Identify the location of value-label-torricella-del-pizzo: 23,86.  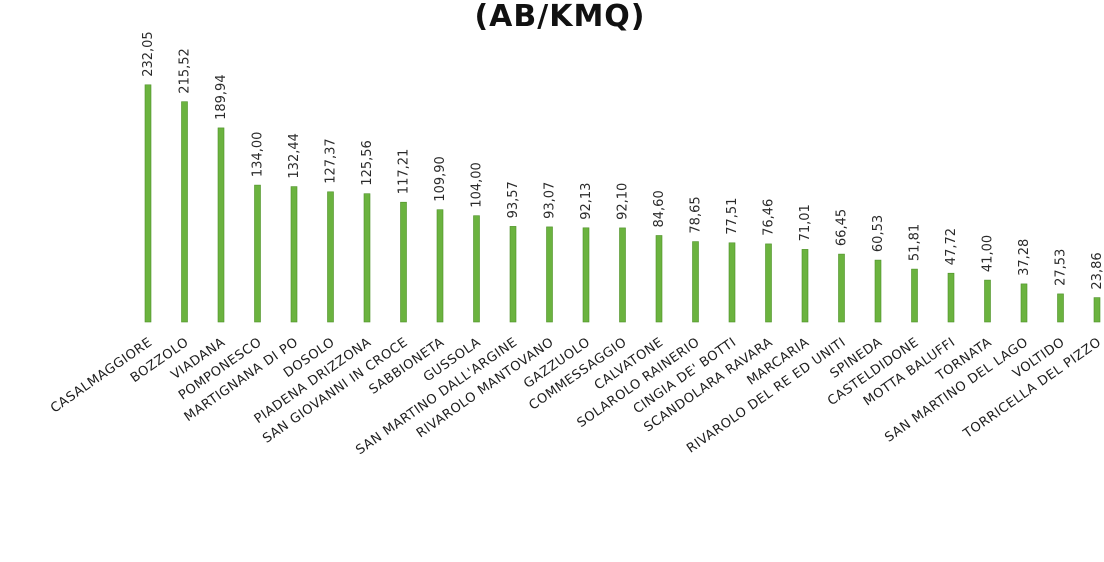
(1097, 270).